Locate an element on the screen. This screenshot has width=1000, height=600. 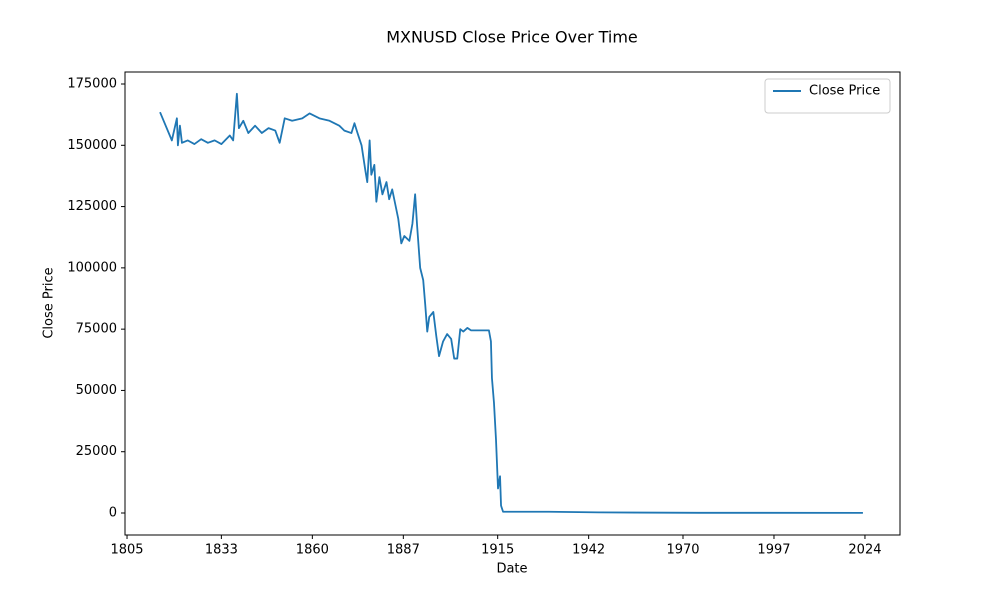
x-tick-label: 1805 is located at coordinates (126, 550).